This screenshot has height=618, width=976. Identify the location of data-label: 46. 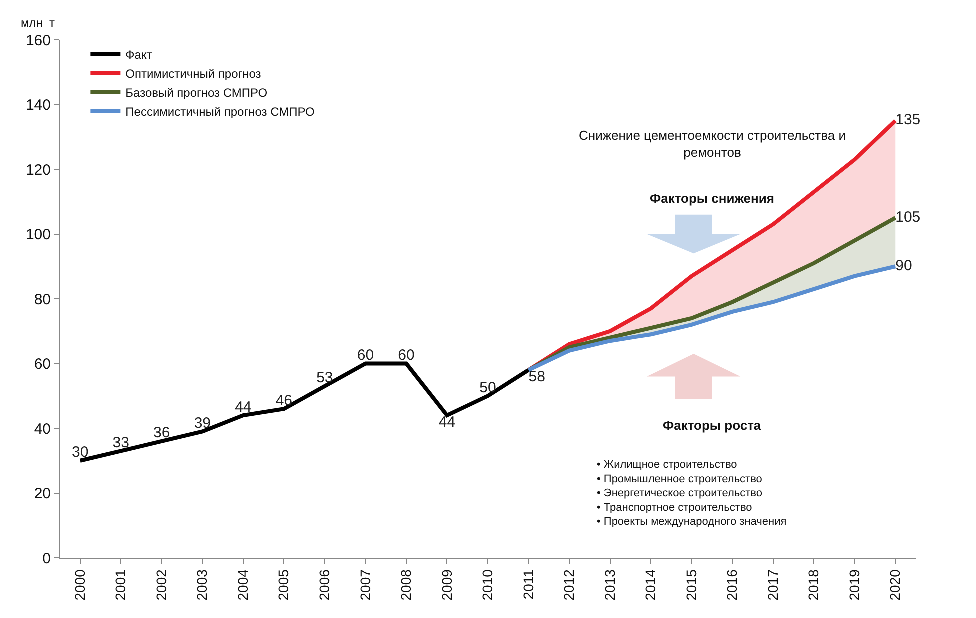
(284, 401).